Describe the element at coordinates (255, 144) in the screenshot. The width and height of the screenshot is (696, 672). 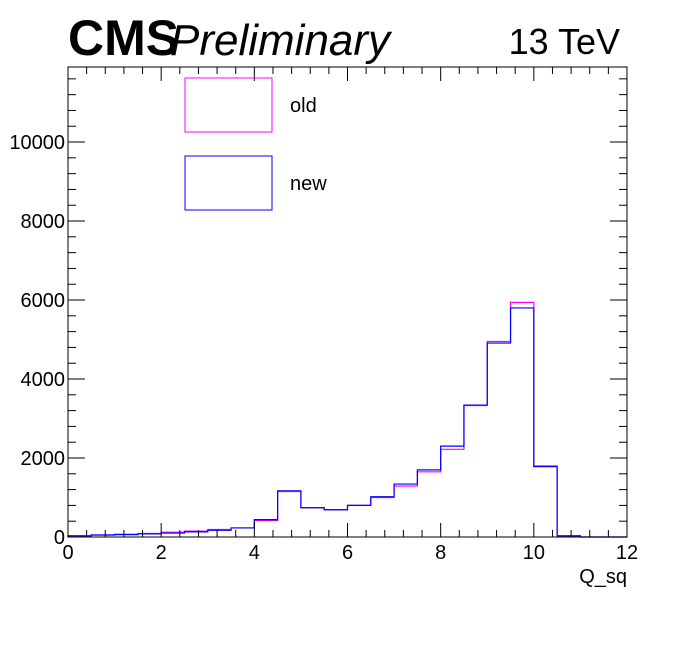
I see `legend: old new` at that location.